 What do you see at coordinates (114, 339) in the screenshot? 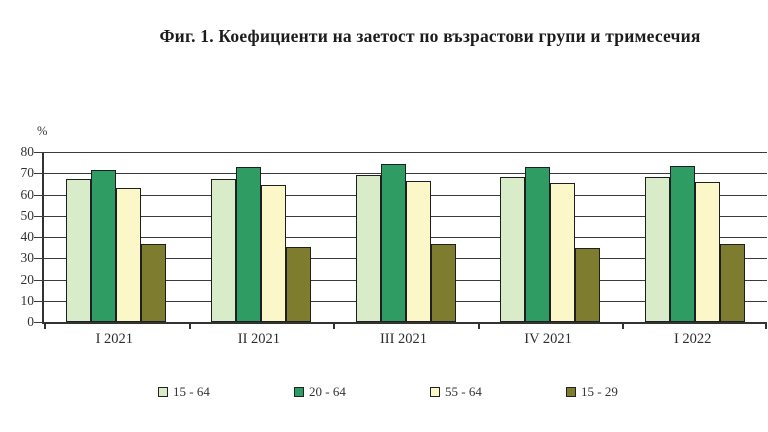
I see `x-axis-category-label: I 2021` at bounding box center [114, 339].